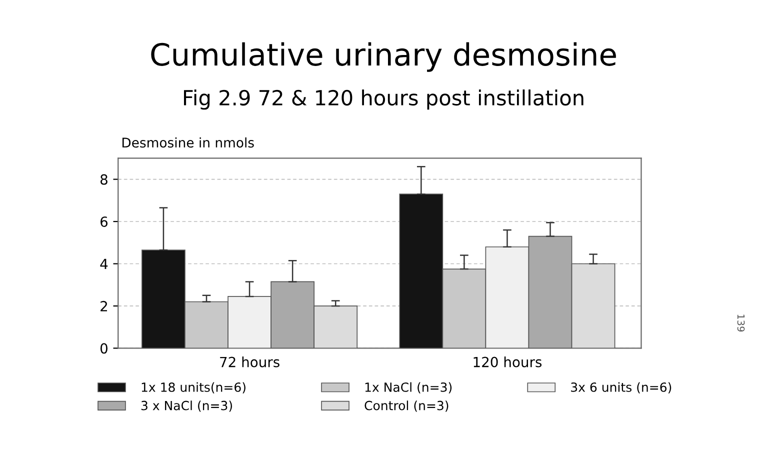 Image resolution: width=767 pixels, height=468 pixels. I want to click on legend-label: 1x 18 units(n=6), so click(194, 388).